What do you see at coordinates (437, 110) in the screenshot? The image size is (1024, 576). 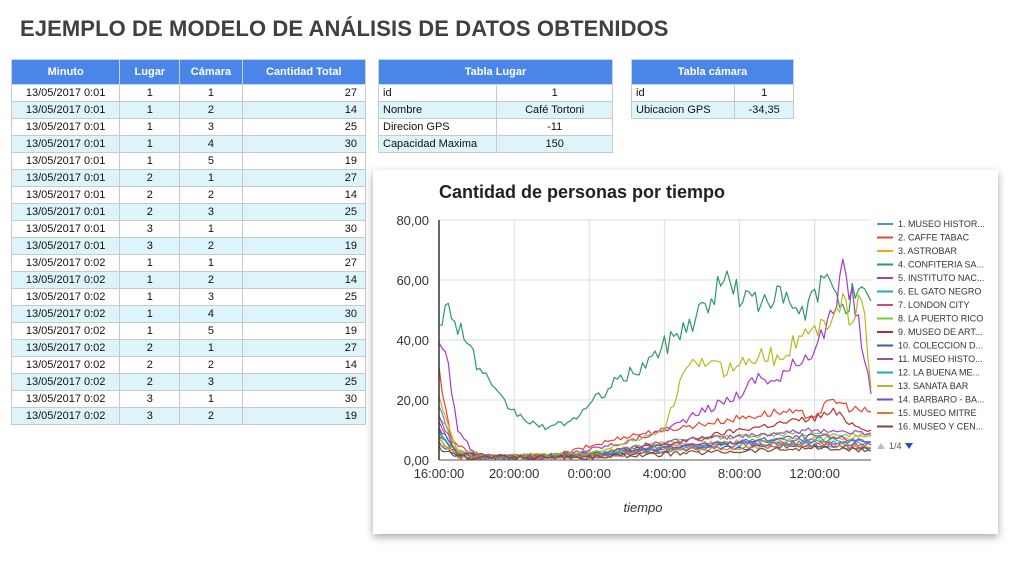 I see `field-label: Nombre` at bounding box center [437, 110].